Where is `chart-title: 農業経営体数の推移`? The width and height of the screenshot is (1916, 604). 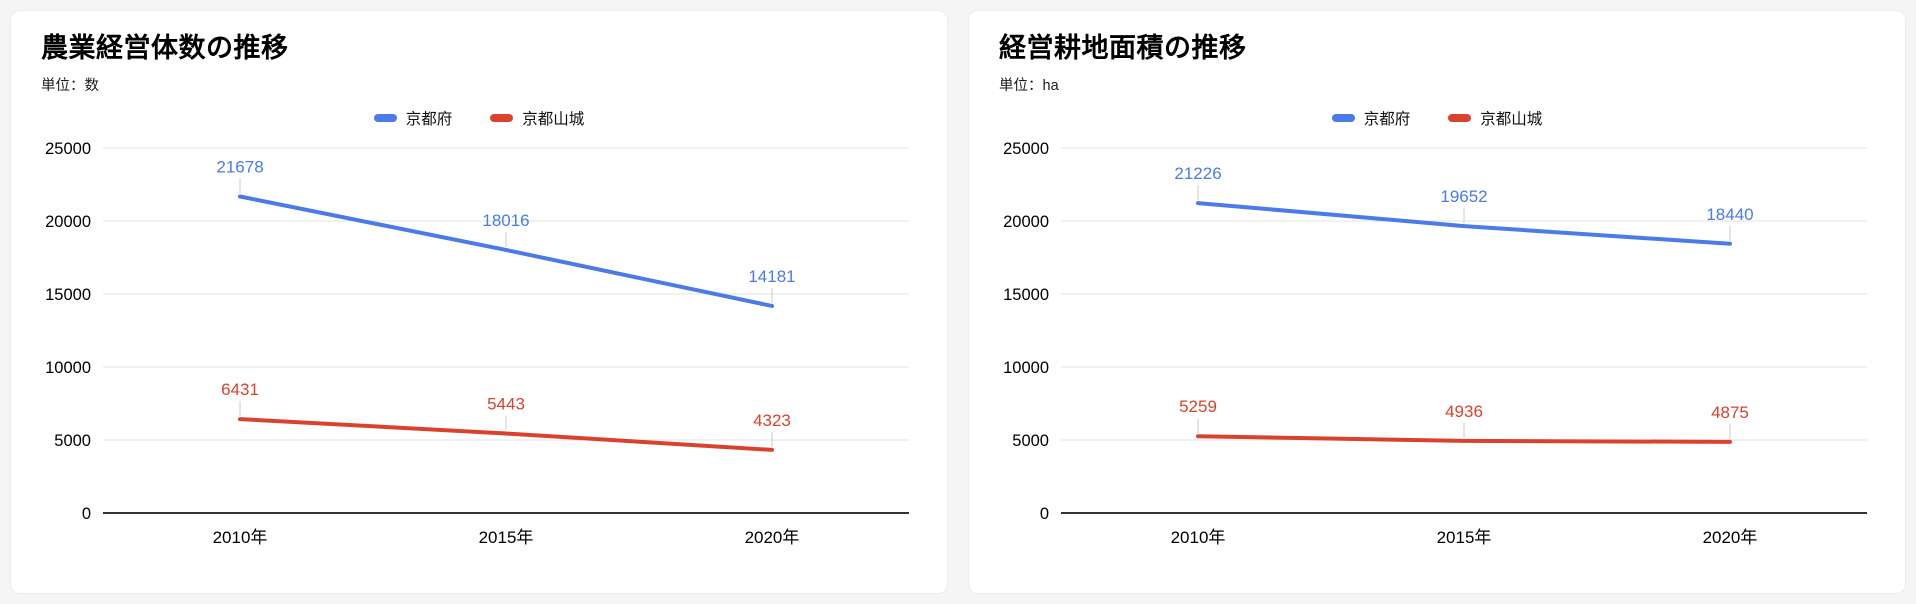 chart-title: 農業経営体数の推移 is located at coordinates (165, 48).